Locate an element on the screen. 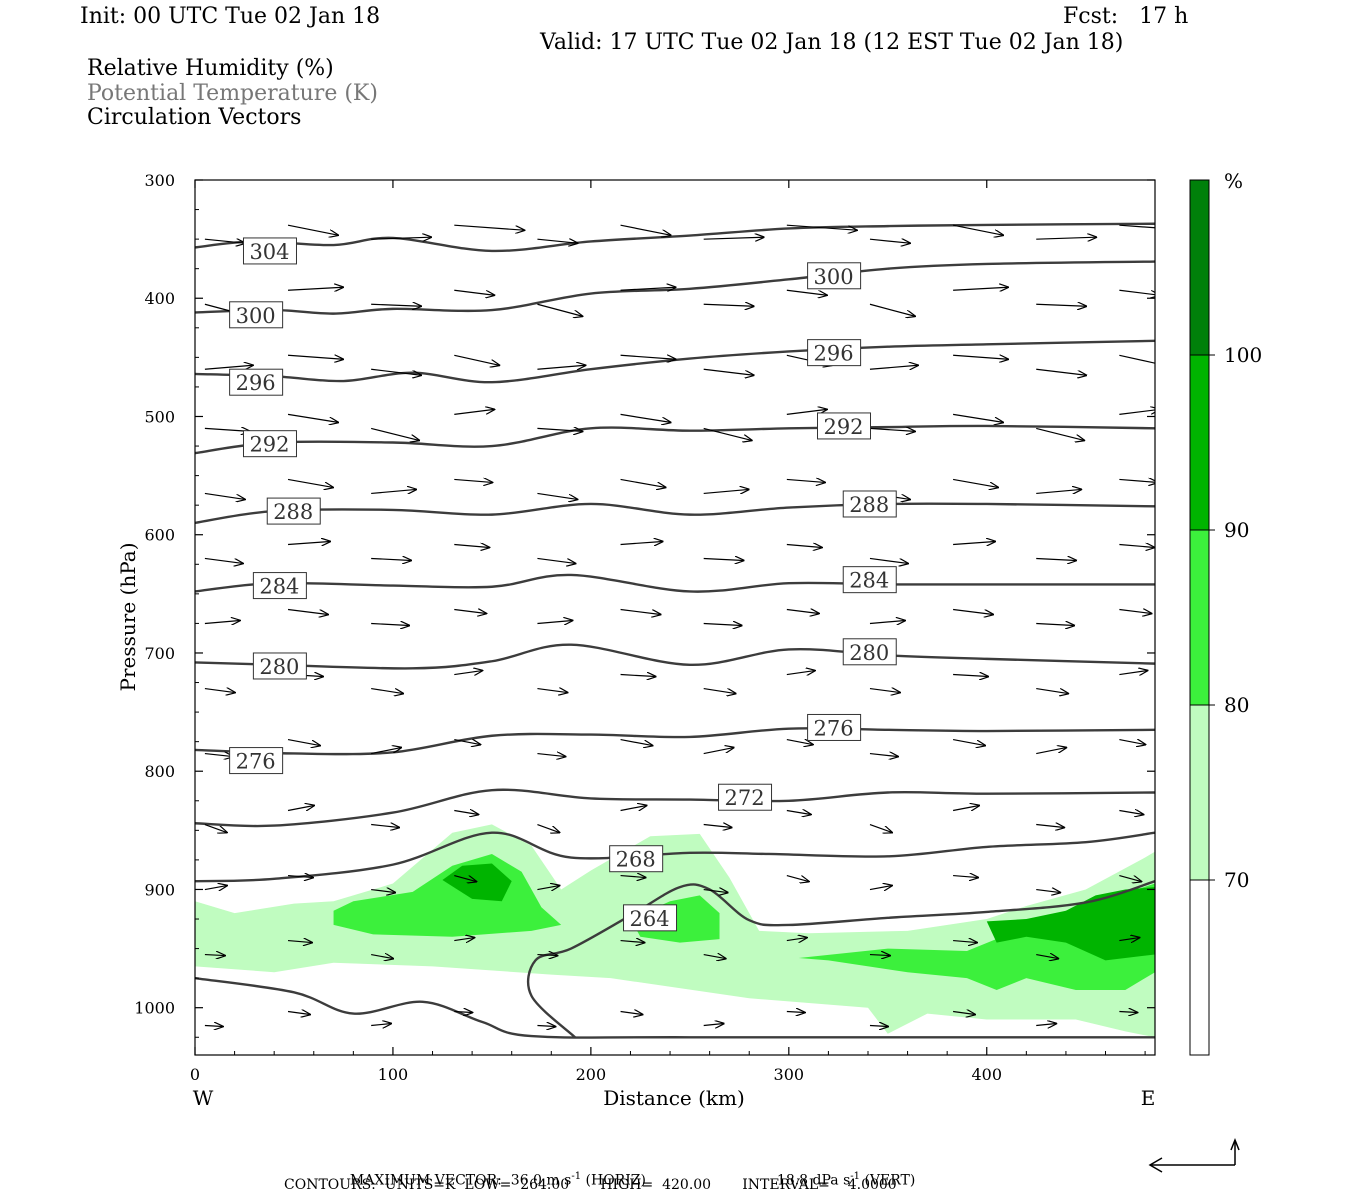 The height and width of the screenshot is (1200, 1350). y-tick-label-800: 800 is located at coordinates (159, 771).